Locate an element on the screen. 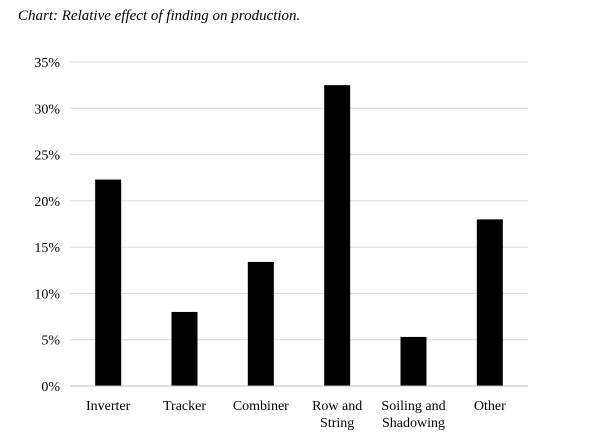  x-tick-label: Combiner is located at coordinates (261, 406).